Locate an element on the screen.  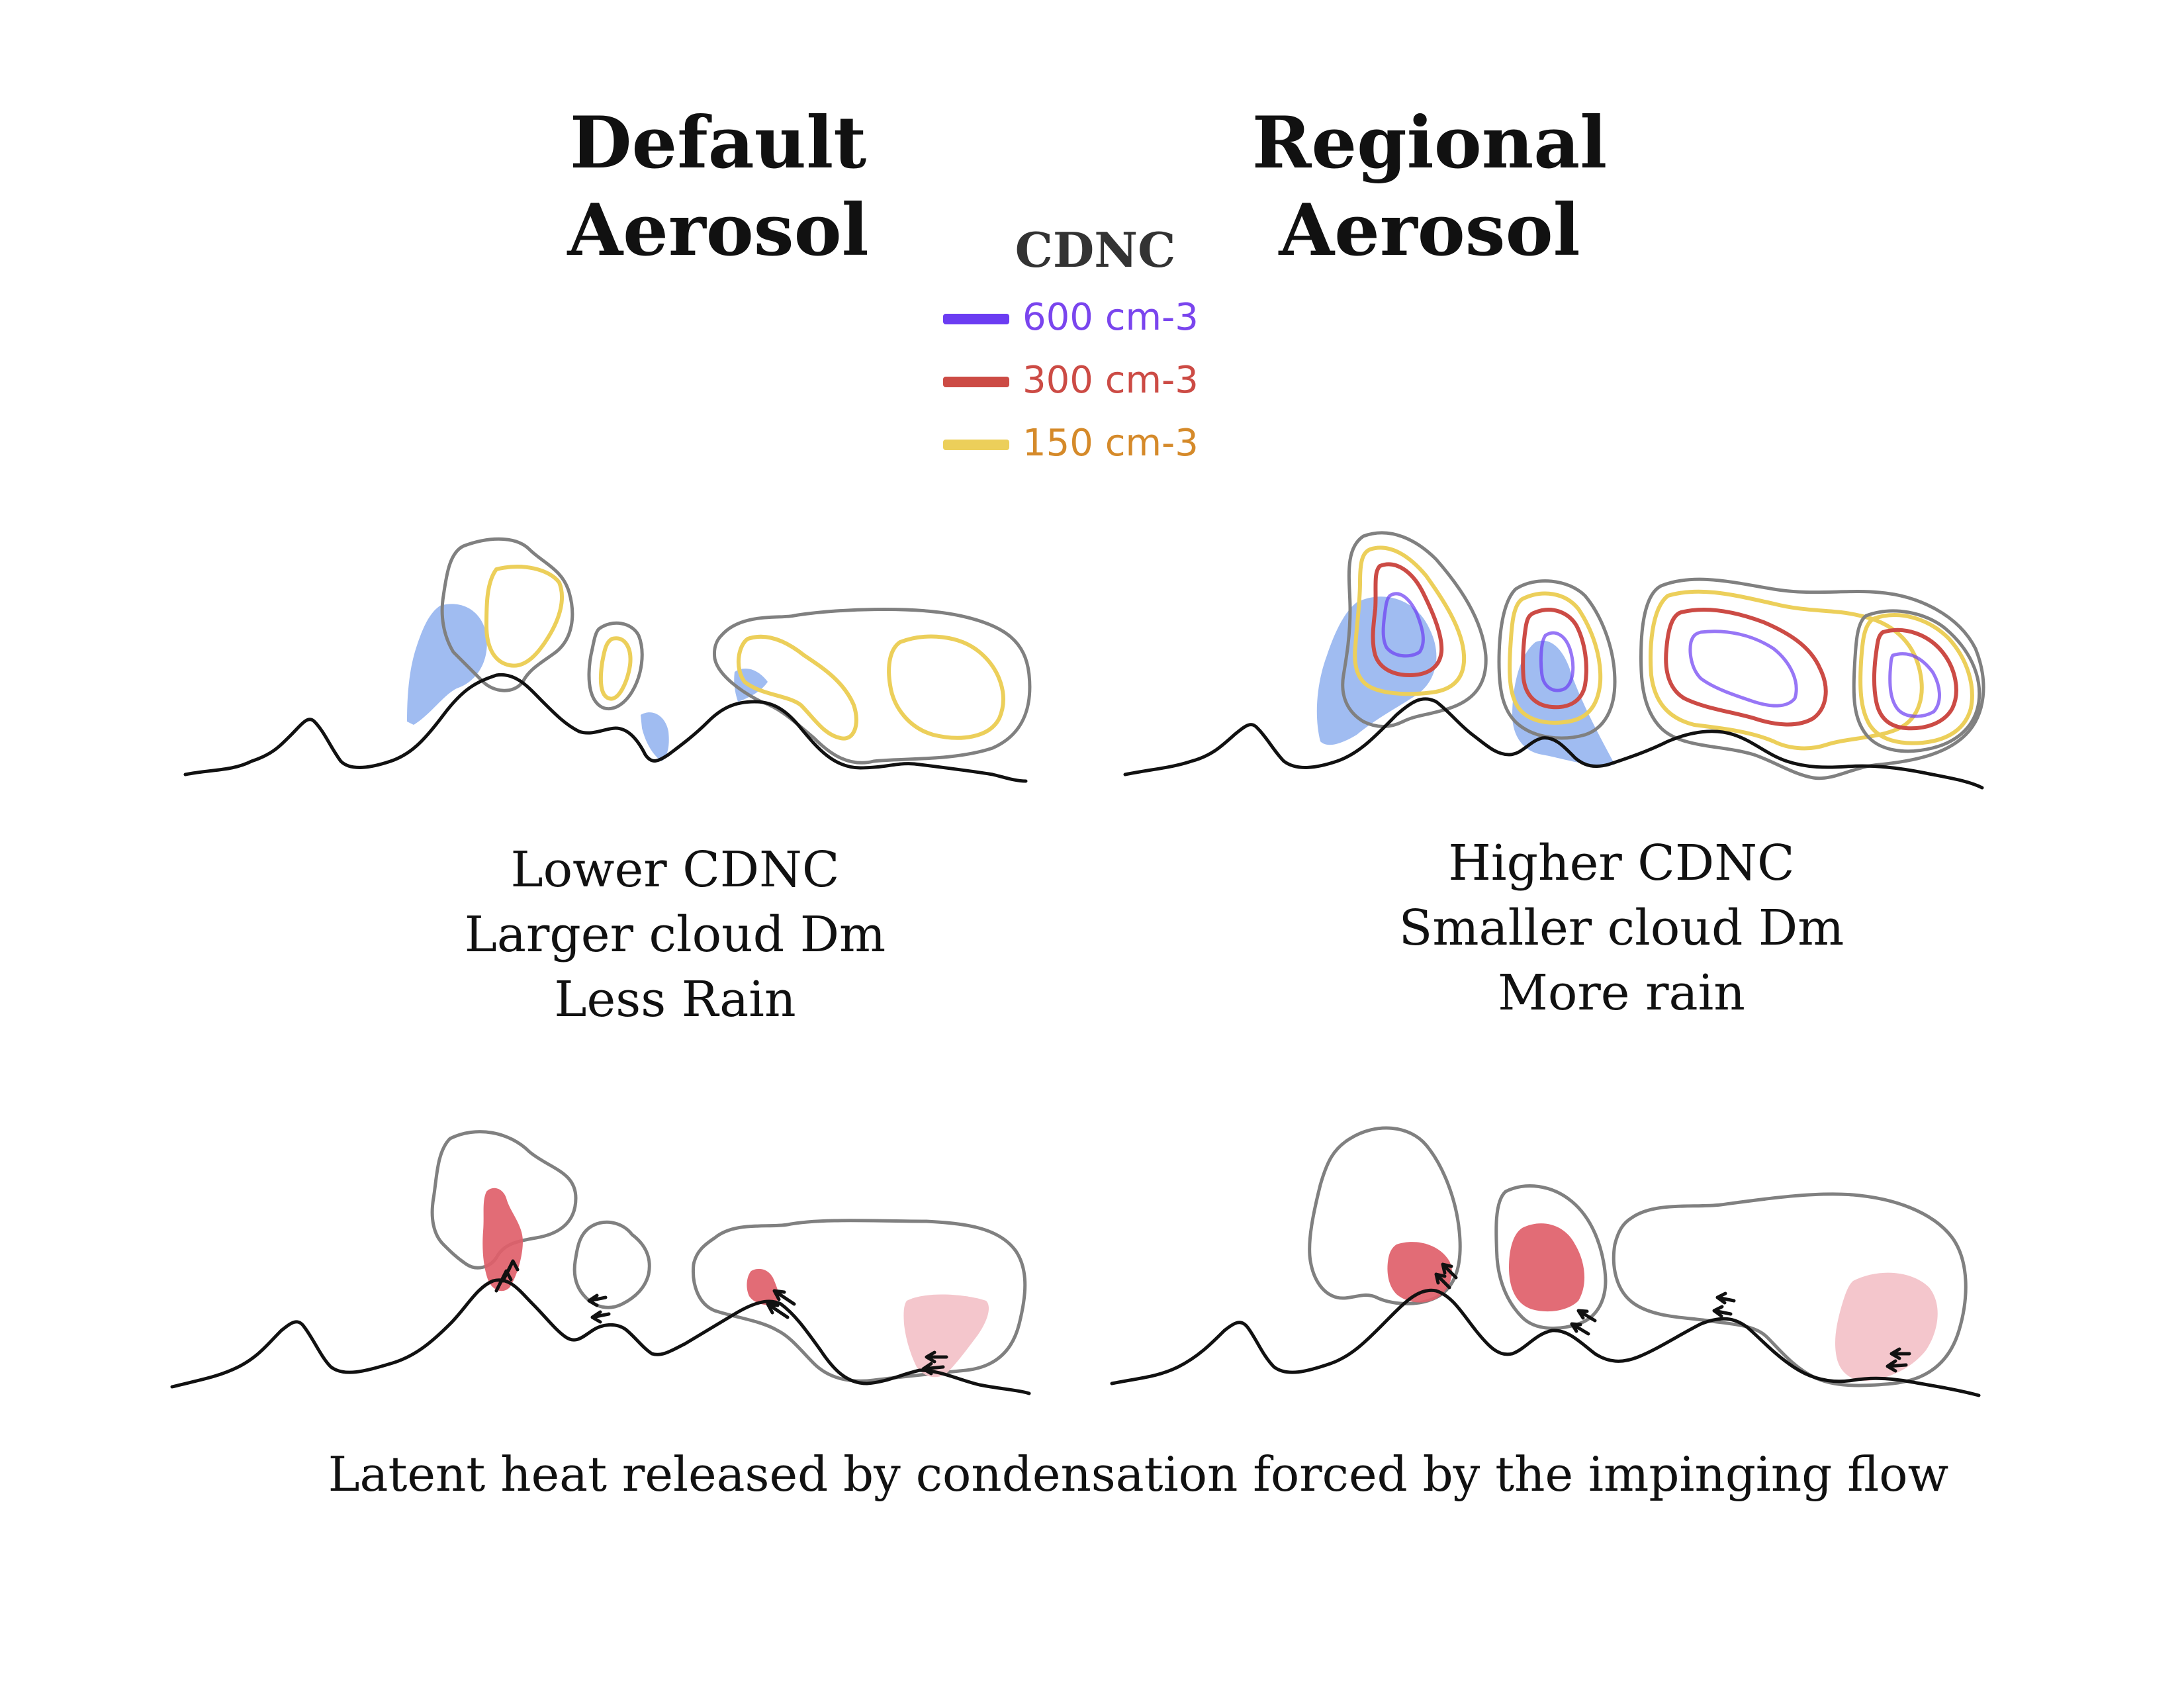
legend-label-150: 150 cm-3 is located at coordinates (1111, 443).